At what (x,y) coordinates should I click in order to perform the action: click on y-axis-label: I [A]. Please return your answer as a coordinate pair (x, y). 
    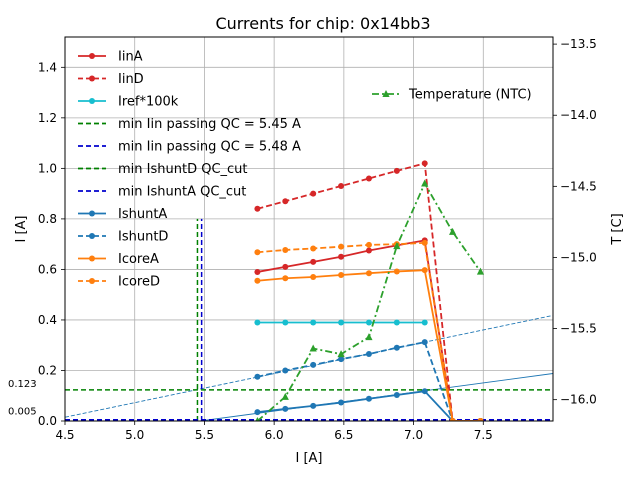
    Looking at the image, I should click on (21, 228).